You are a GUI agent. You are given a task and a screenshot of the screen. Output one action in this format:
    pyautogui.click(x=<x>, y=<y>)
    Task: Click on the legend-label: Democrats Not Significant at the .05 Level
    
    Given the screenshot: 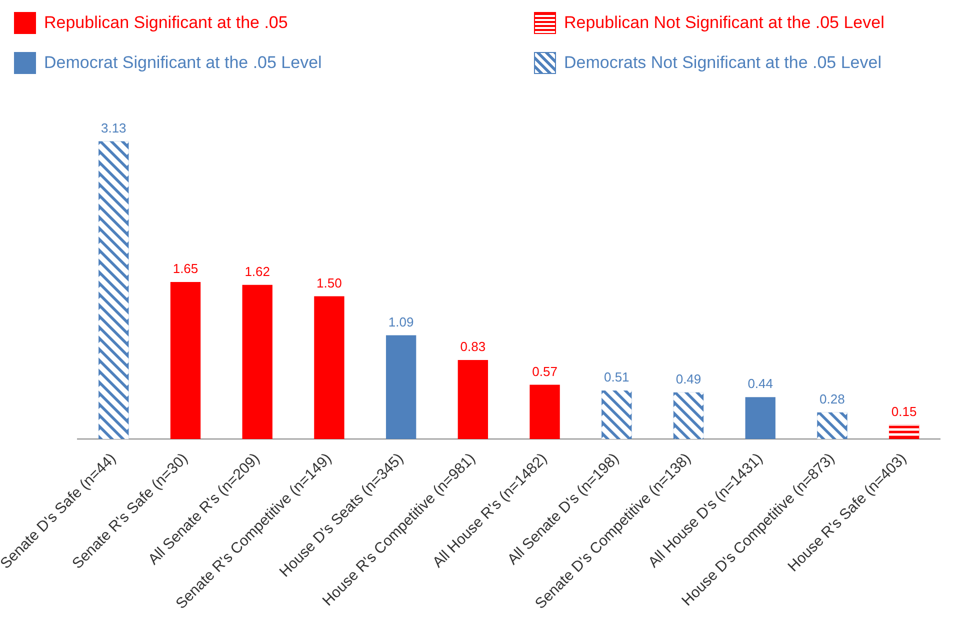 What is the action you would take?
    pyautogui.click(x=723, y=63)
    